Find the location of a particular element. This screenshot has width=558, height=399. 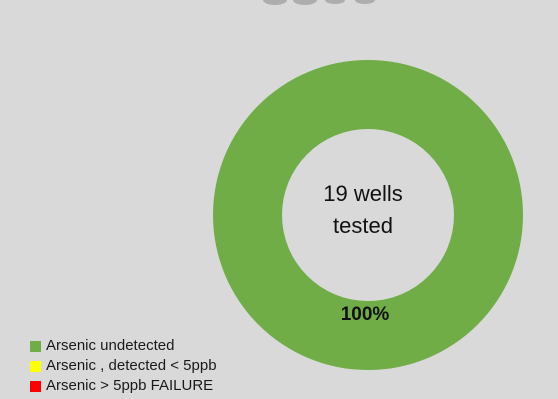

legend-swatch-failure is located at coordinates (35, 386).